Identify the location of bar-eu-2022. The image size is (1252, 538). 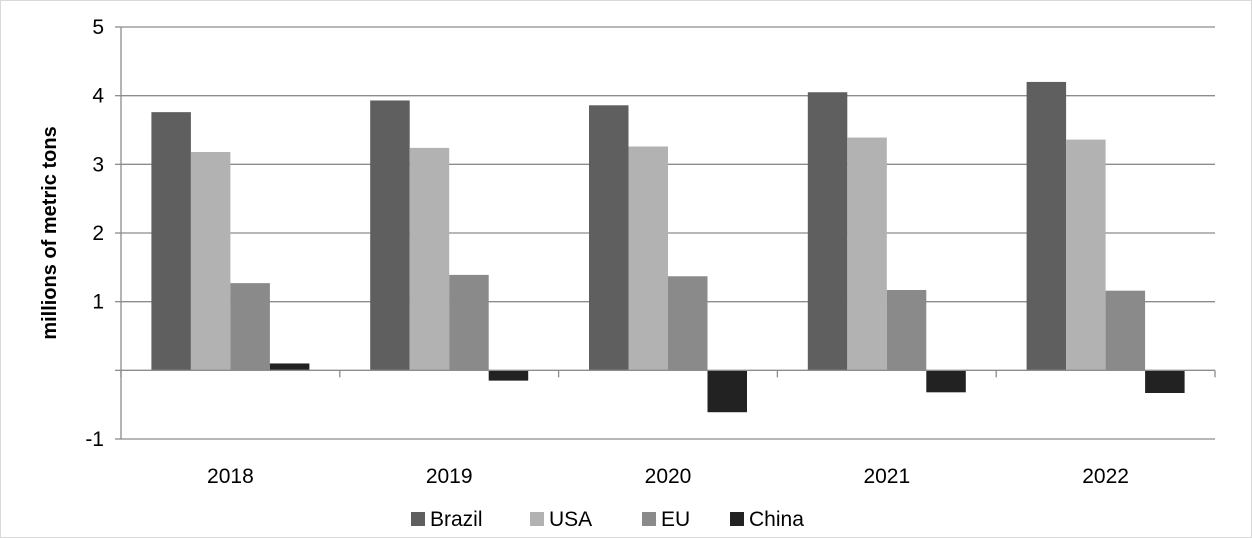
(1125, 330).